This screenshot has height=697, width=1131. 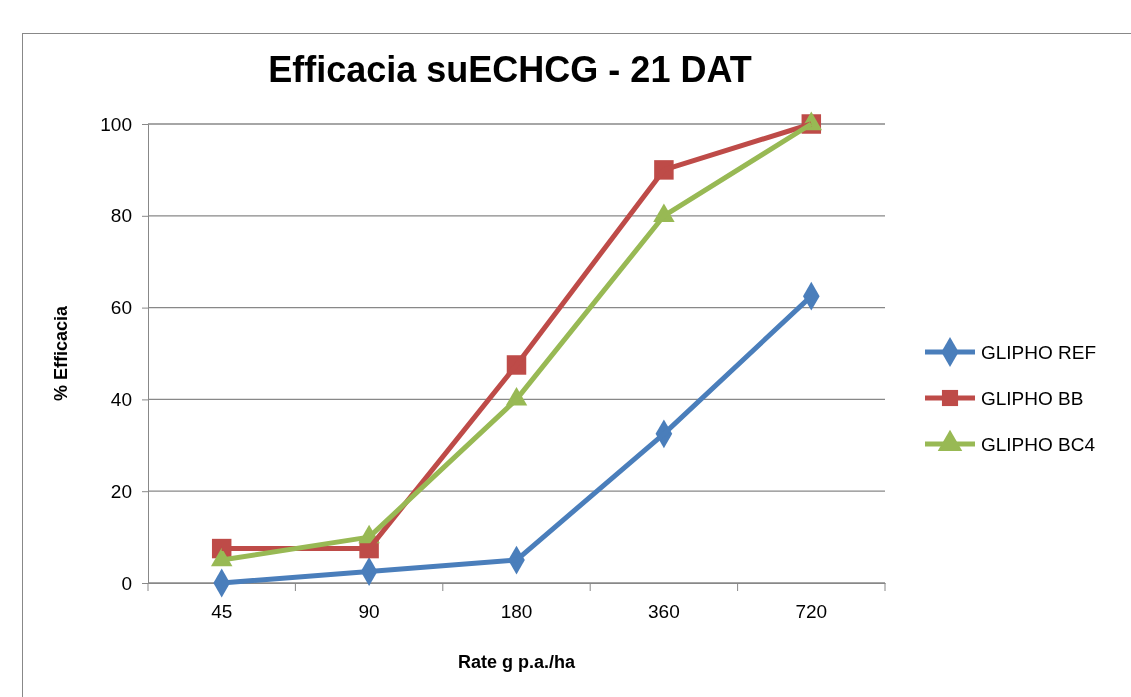 What do you see at coordinates (369, 612) in the screenshot?
I see `x-tick-label: 90` at bounding box center [369, 612].